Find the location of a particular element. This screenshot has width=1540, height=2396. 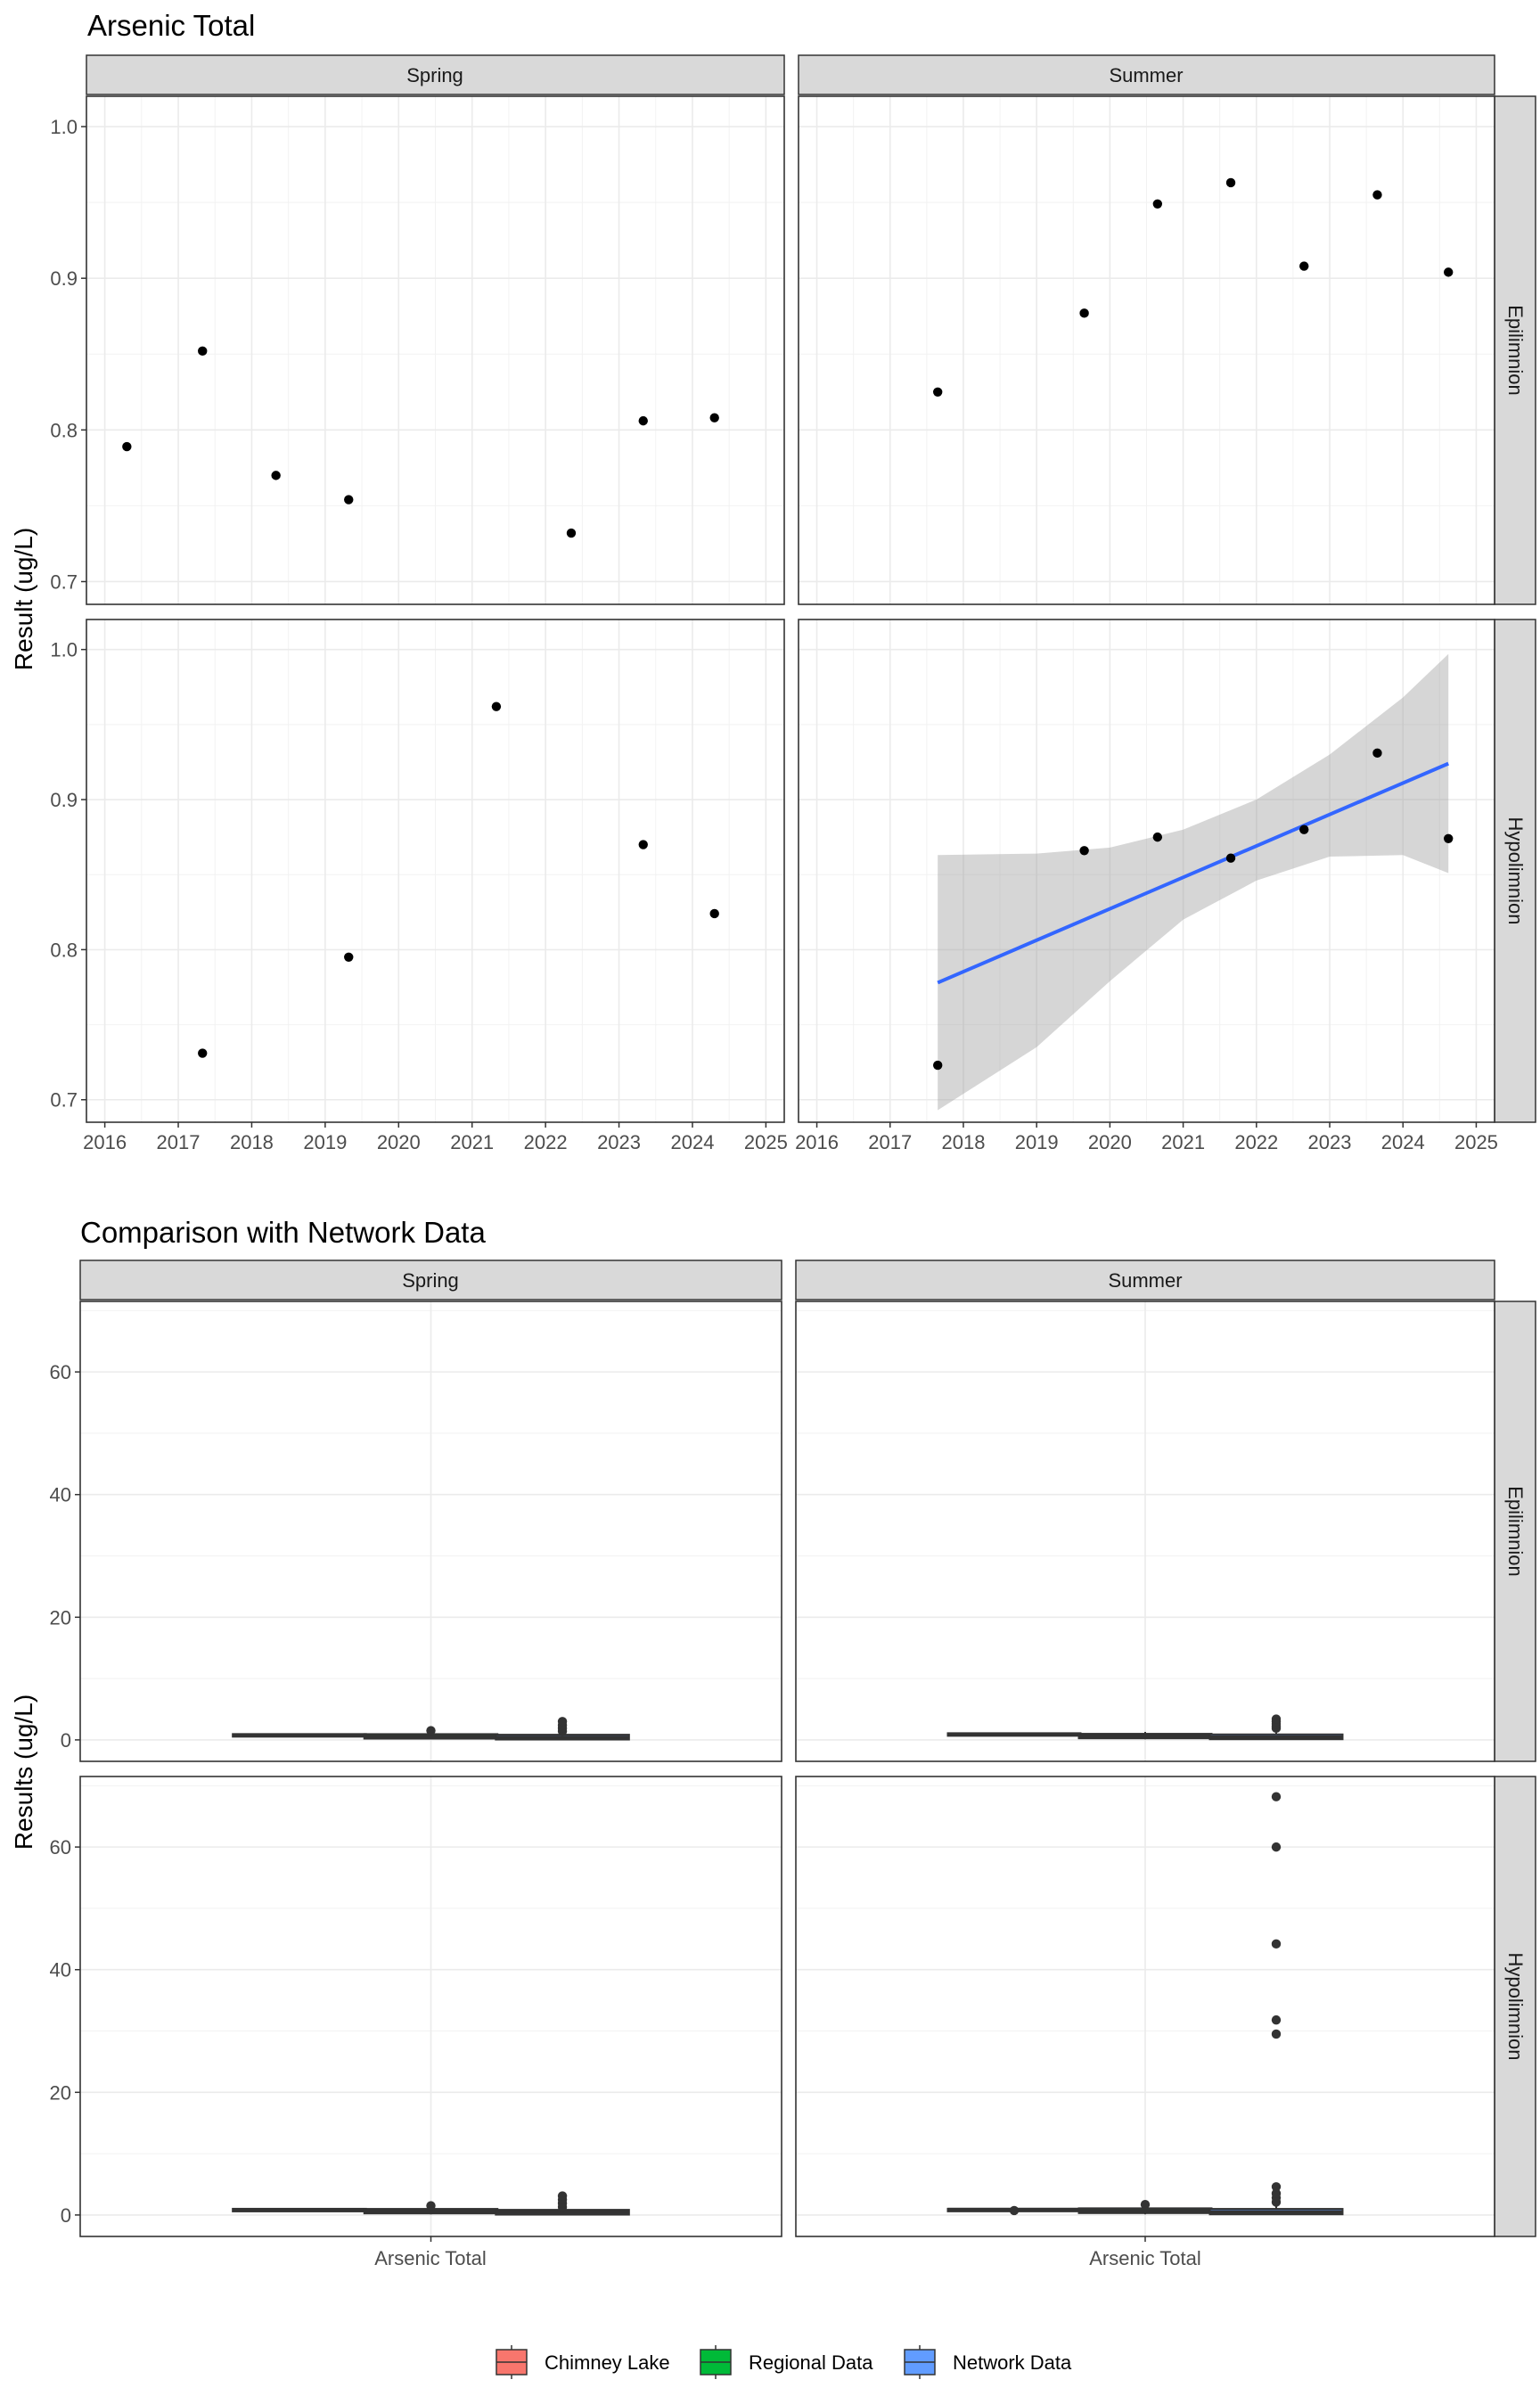

scatter-panel-summer-epilimnion is located at coordinates (1146, 350).